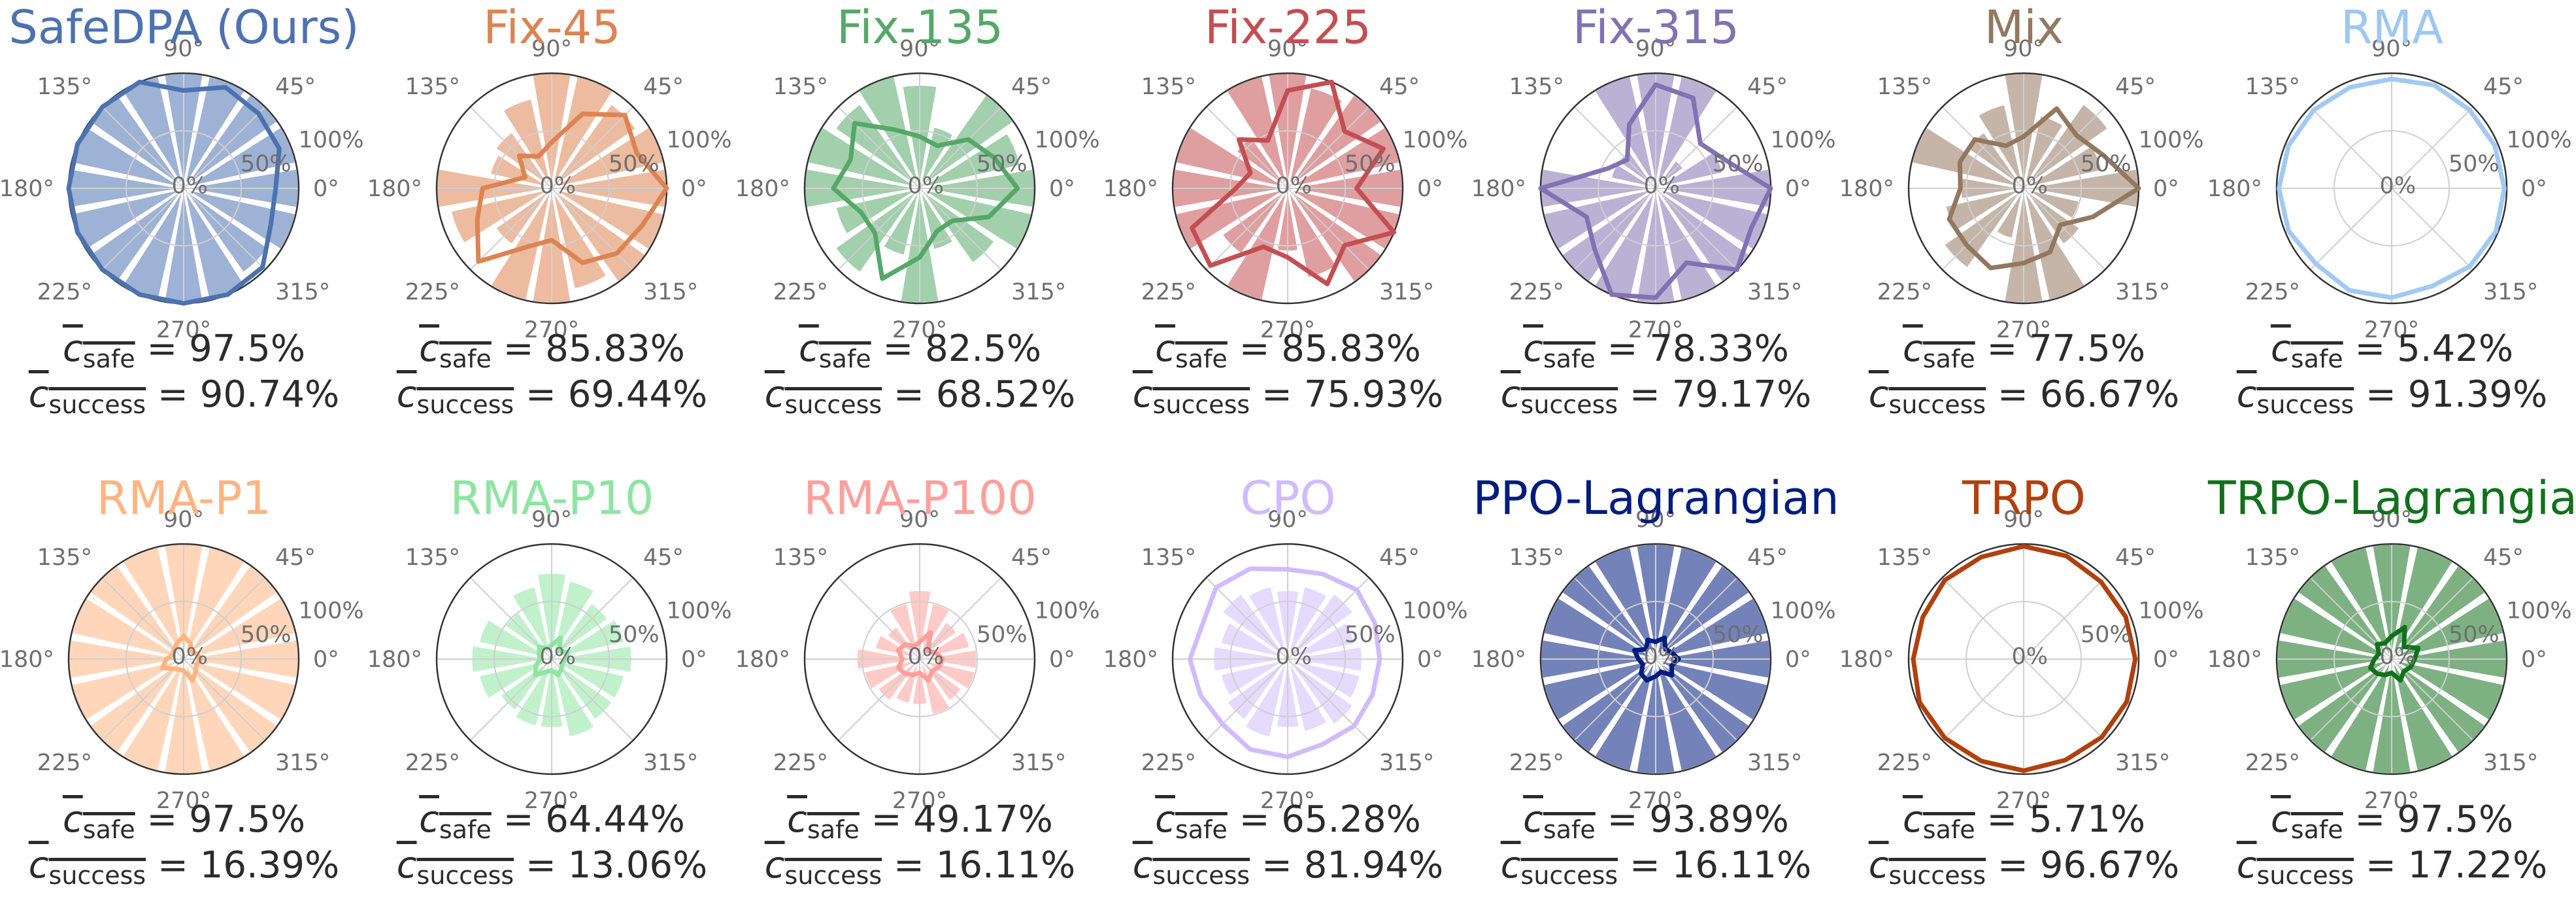  What do you see at coordinates (920, 354) in the screenshot?
I see `stat-safe: csafe = 82.5%` at bounding box center [920, 354].